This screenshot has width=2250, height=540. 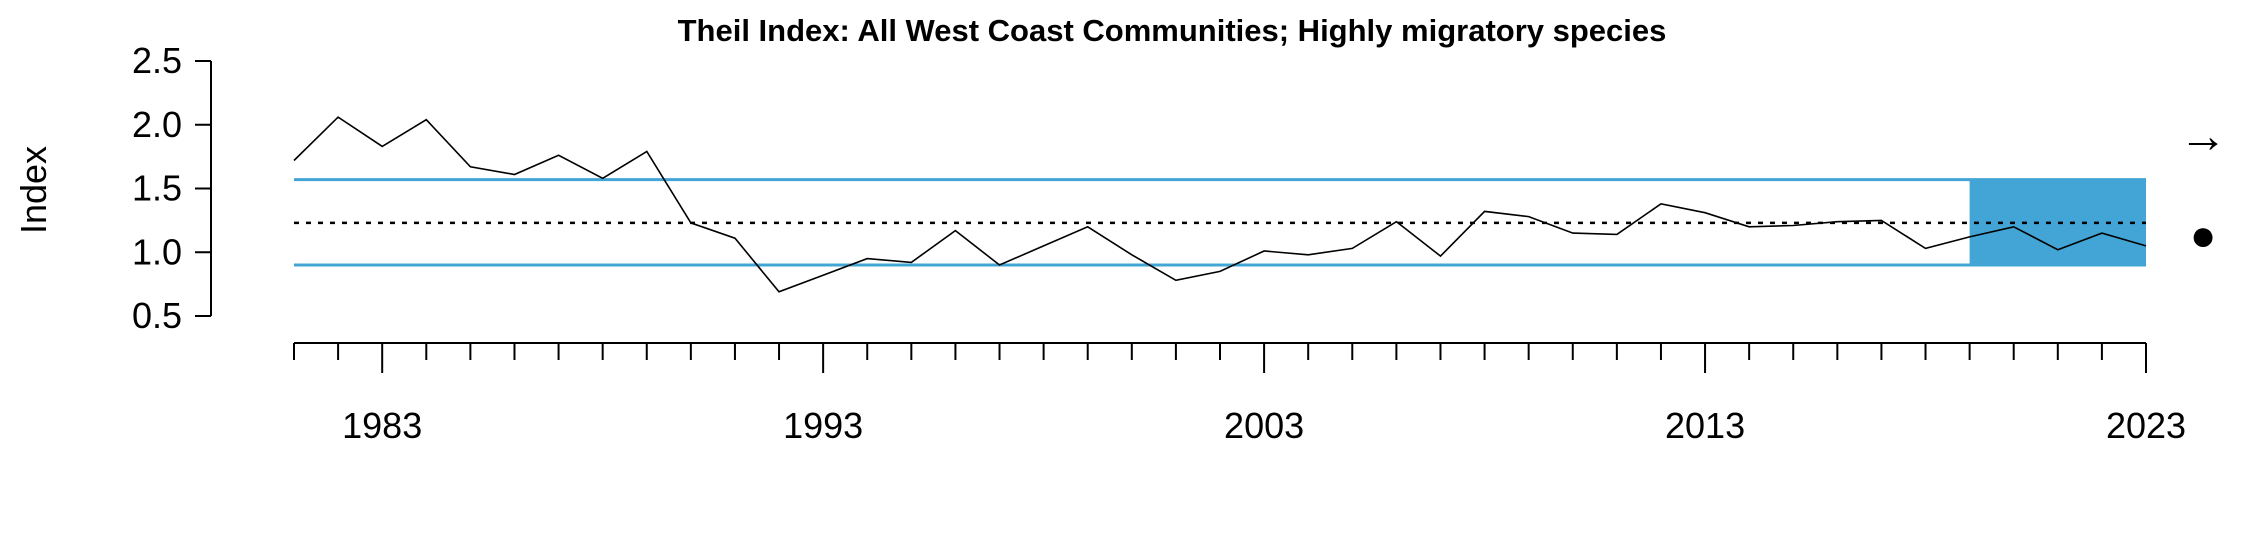 What do you see at coordinates (157, 124) in the screenshot?
I see `y-tick-label: 2.0` at bounding box center [157, 124].